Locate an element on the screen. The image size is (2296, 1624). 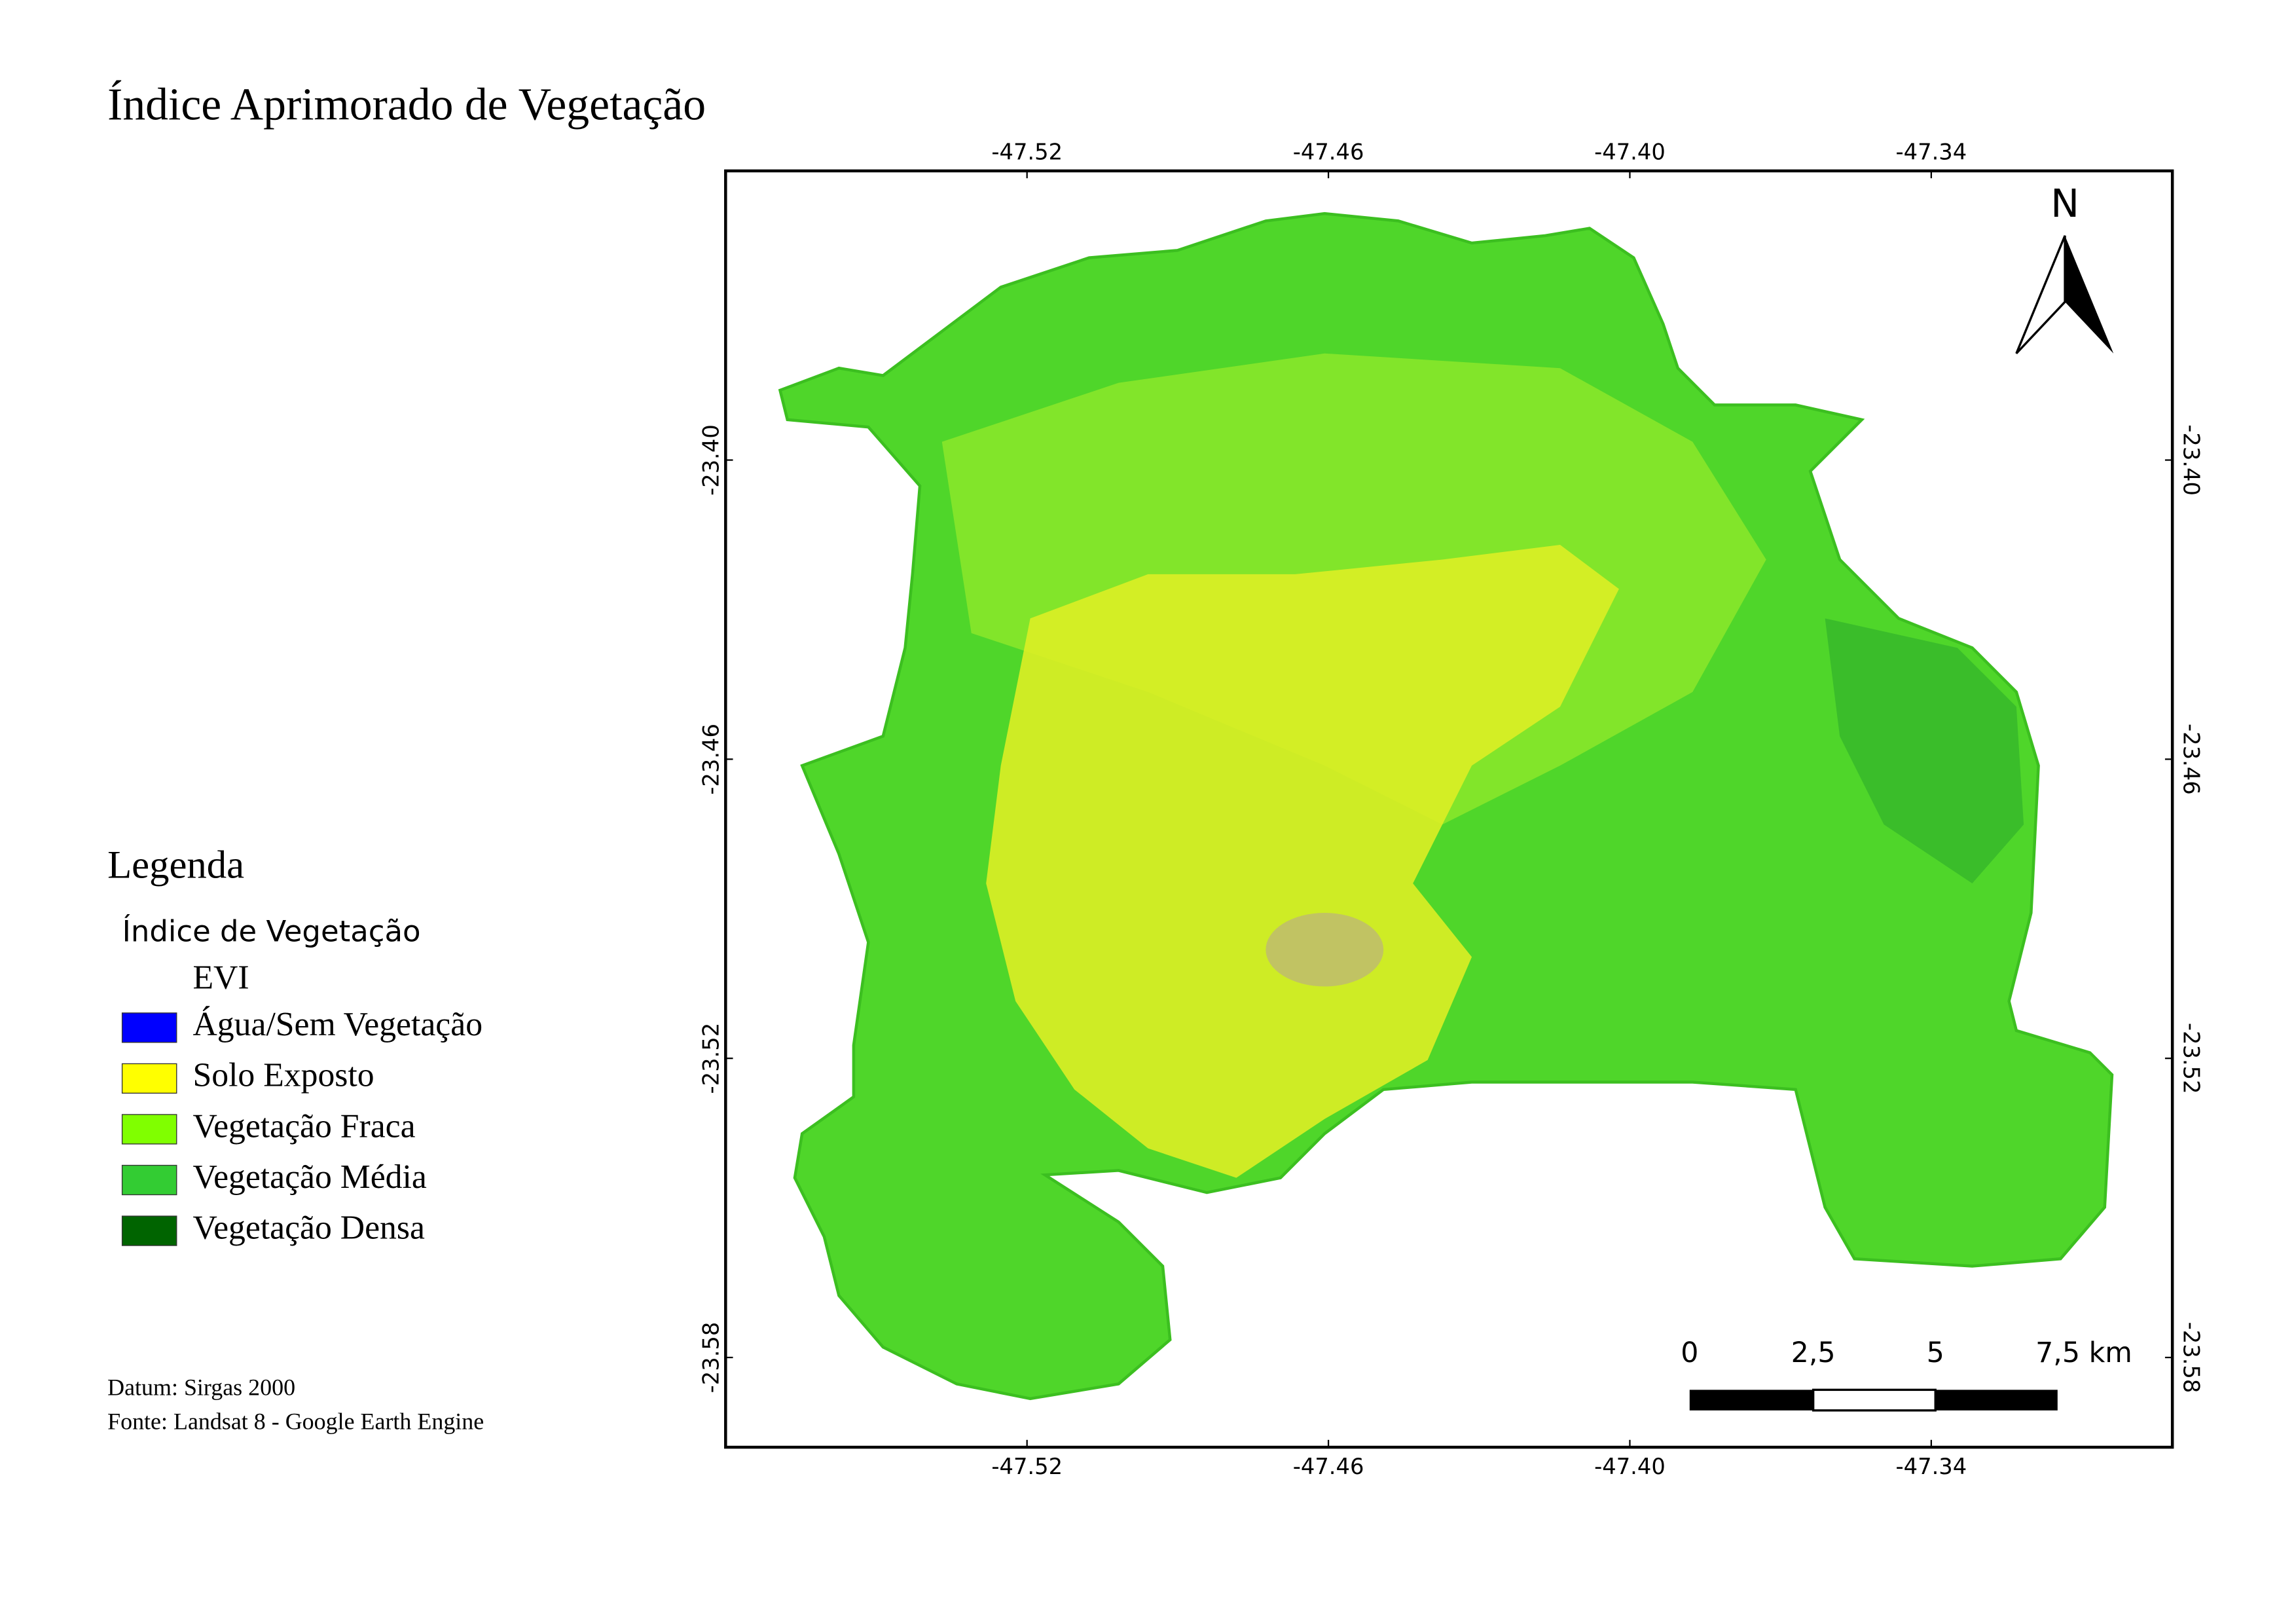
urban-area is located at coordinates (1302, 861).